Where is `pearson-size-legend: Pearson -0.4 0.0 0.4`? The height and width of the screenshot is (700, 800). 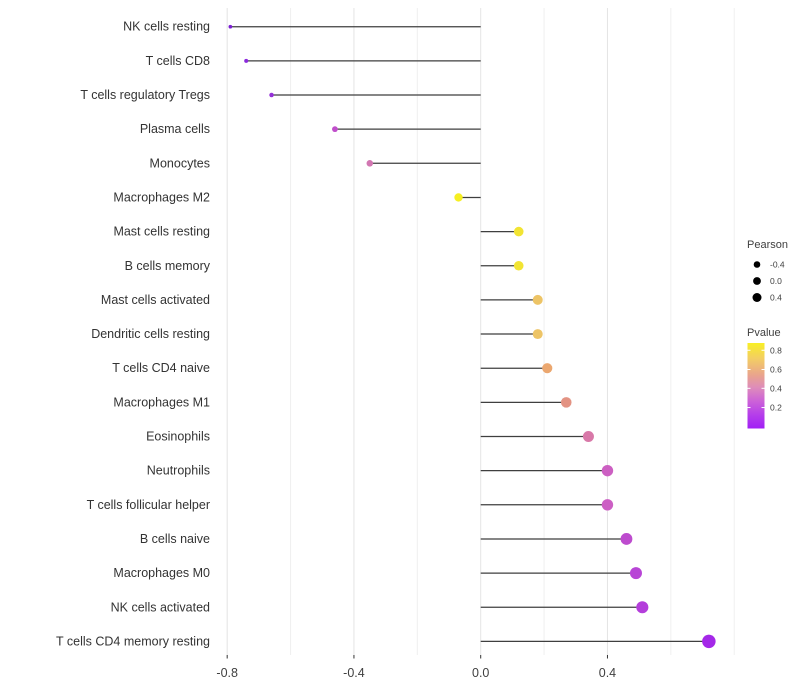
pearson-size-legend: Pearson -0.4 0.0 0.4 is located at coordinates (767, 271).